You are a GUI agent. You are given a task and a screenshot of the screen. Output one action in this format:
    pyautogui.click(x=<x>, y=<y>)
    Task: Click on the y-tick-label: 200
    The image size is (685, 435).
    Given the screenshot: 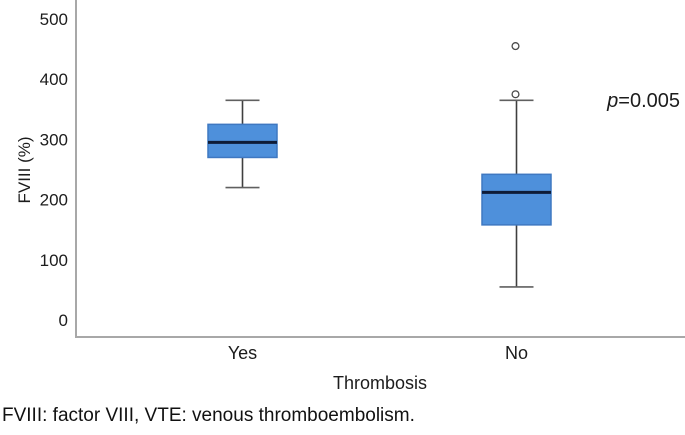 What is the action you would take?
    pyautogui.click(x=54, y=200)
    